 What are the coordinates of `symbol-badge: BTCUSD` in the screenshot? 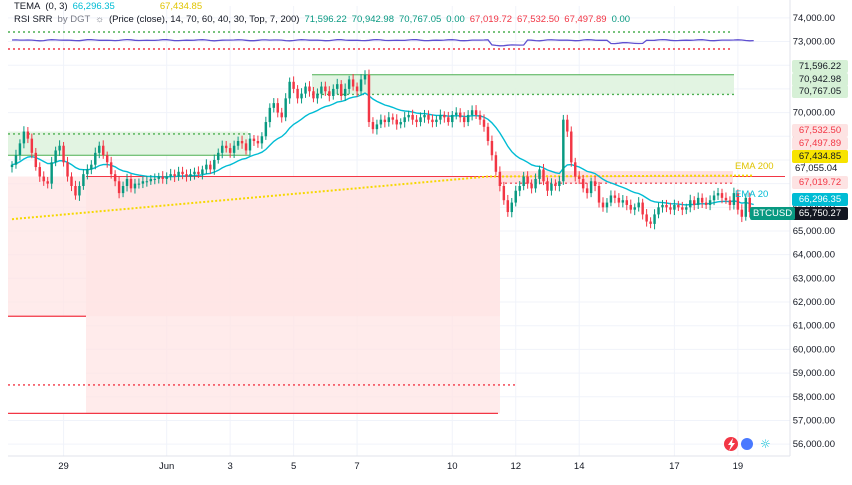 It's located at (773, 213).